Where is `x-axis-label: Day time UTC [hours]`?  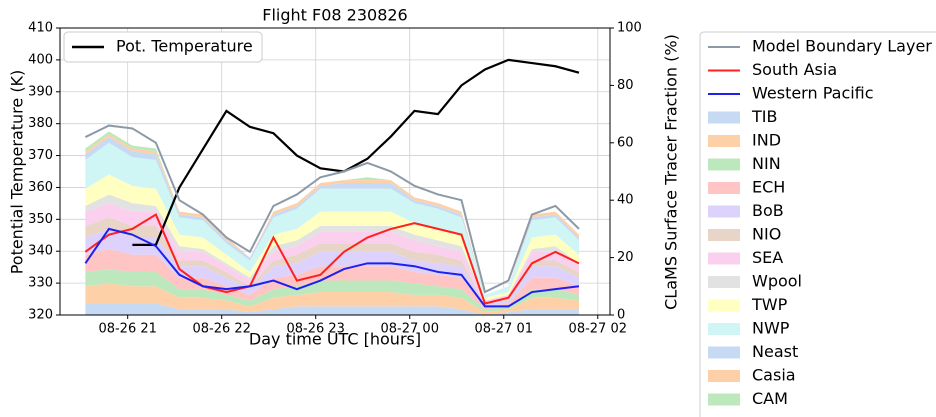
x-axis-label: Day time UTC [hours] is located at coordinates (335, 339).